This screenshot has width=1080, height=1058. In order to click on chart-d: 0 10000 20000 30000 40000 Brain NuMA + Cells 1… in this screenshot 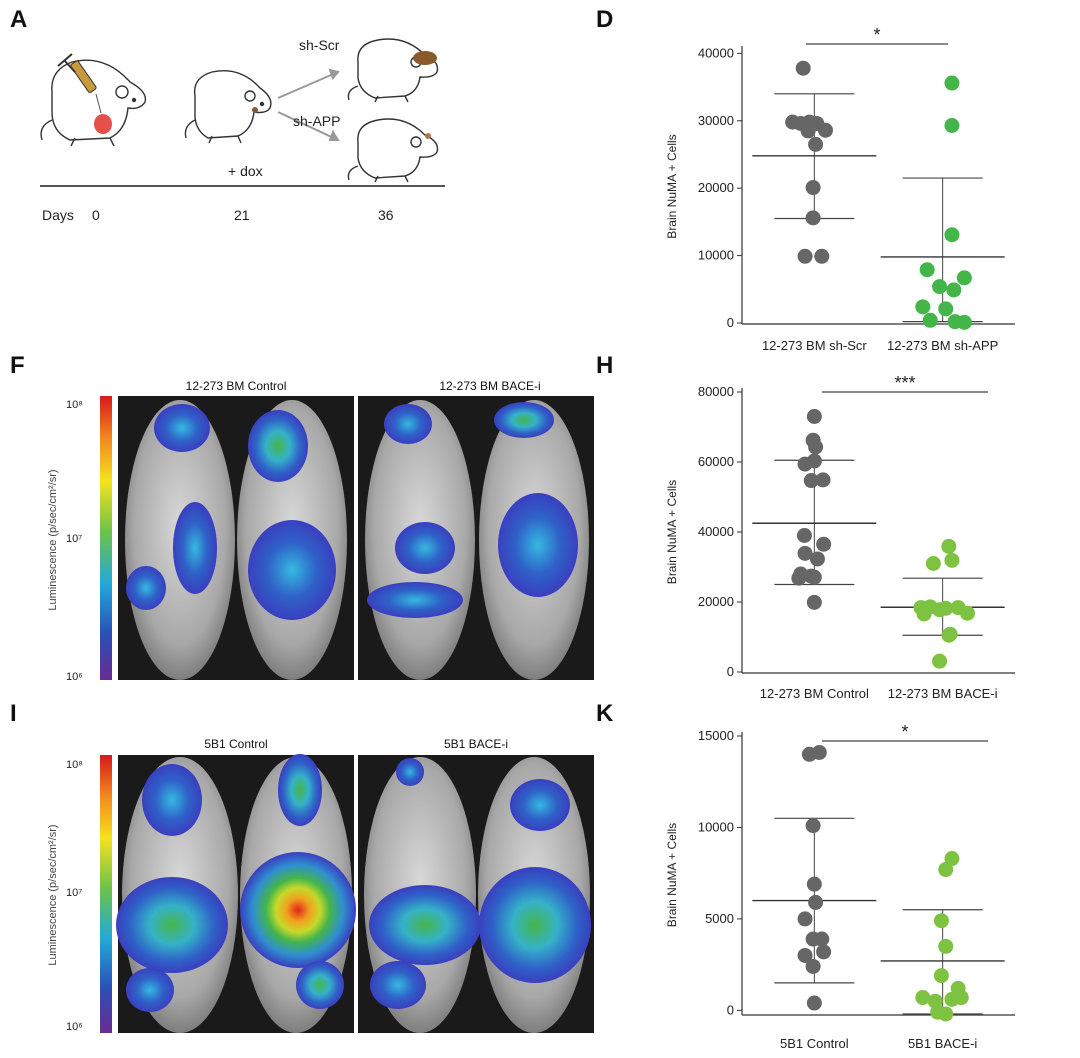, I will do `click(840, 189)`.